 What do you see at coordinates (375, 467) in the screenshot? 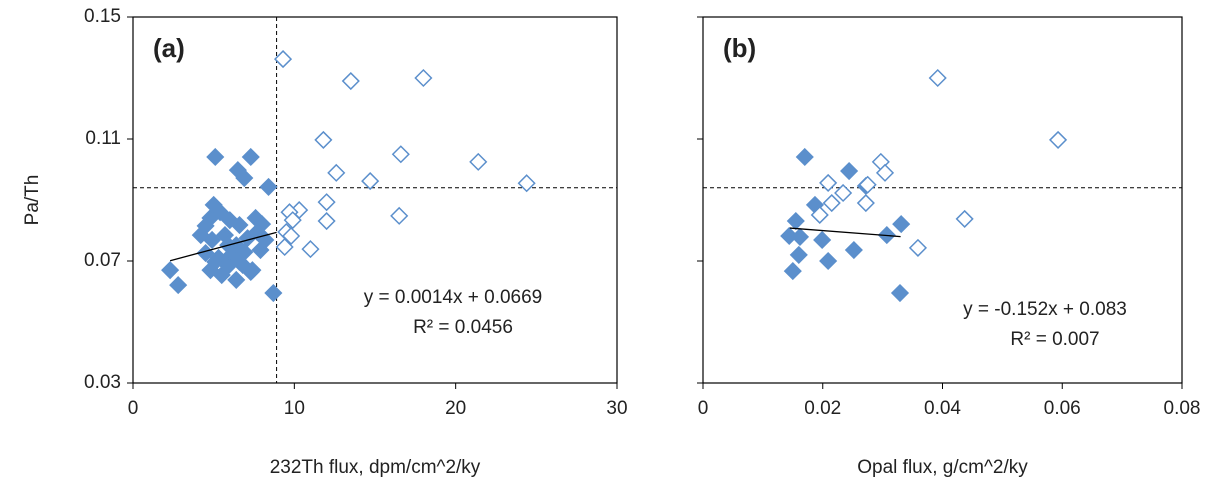
I see `x-axis-title: 232Th flux, dpm/cm^2/ky` at bounding box center [375, 467].